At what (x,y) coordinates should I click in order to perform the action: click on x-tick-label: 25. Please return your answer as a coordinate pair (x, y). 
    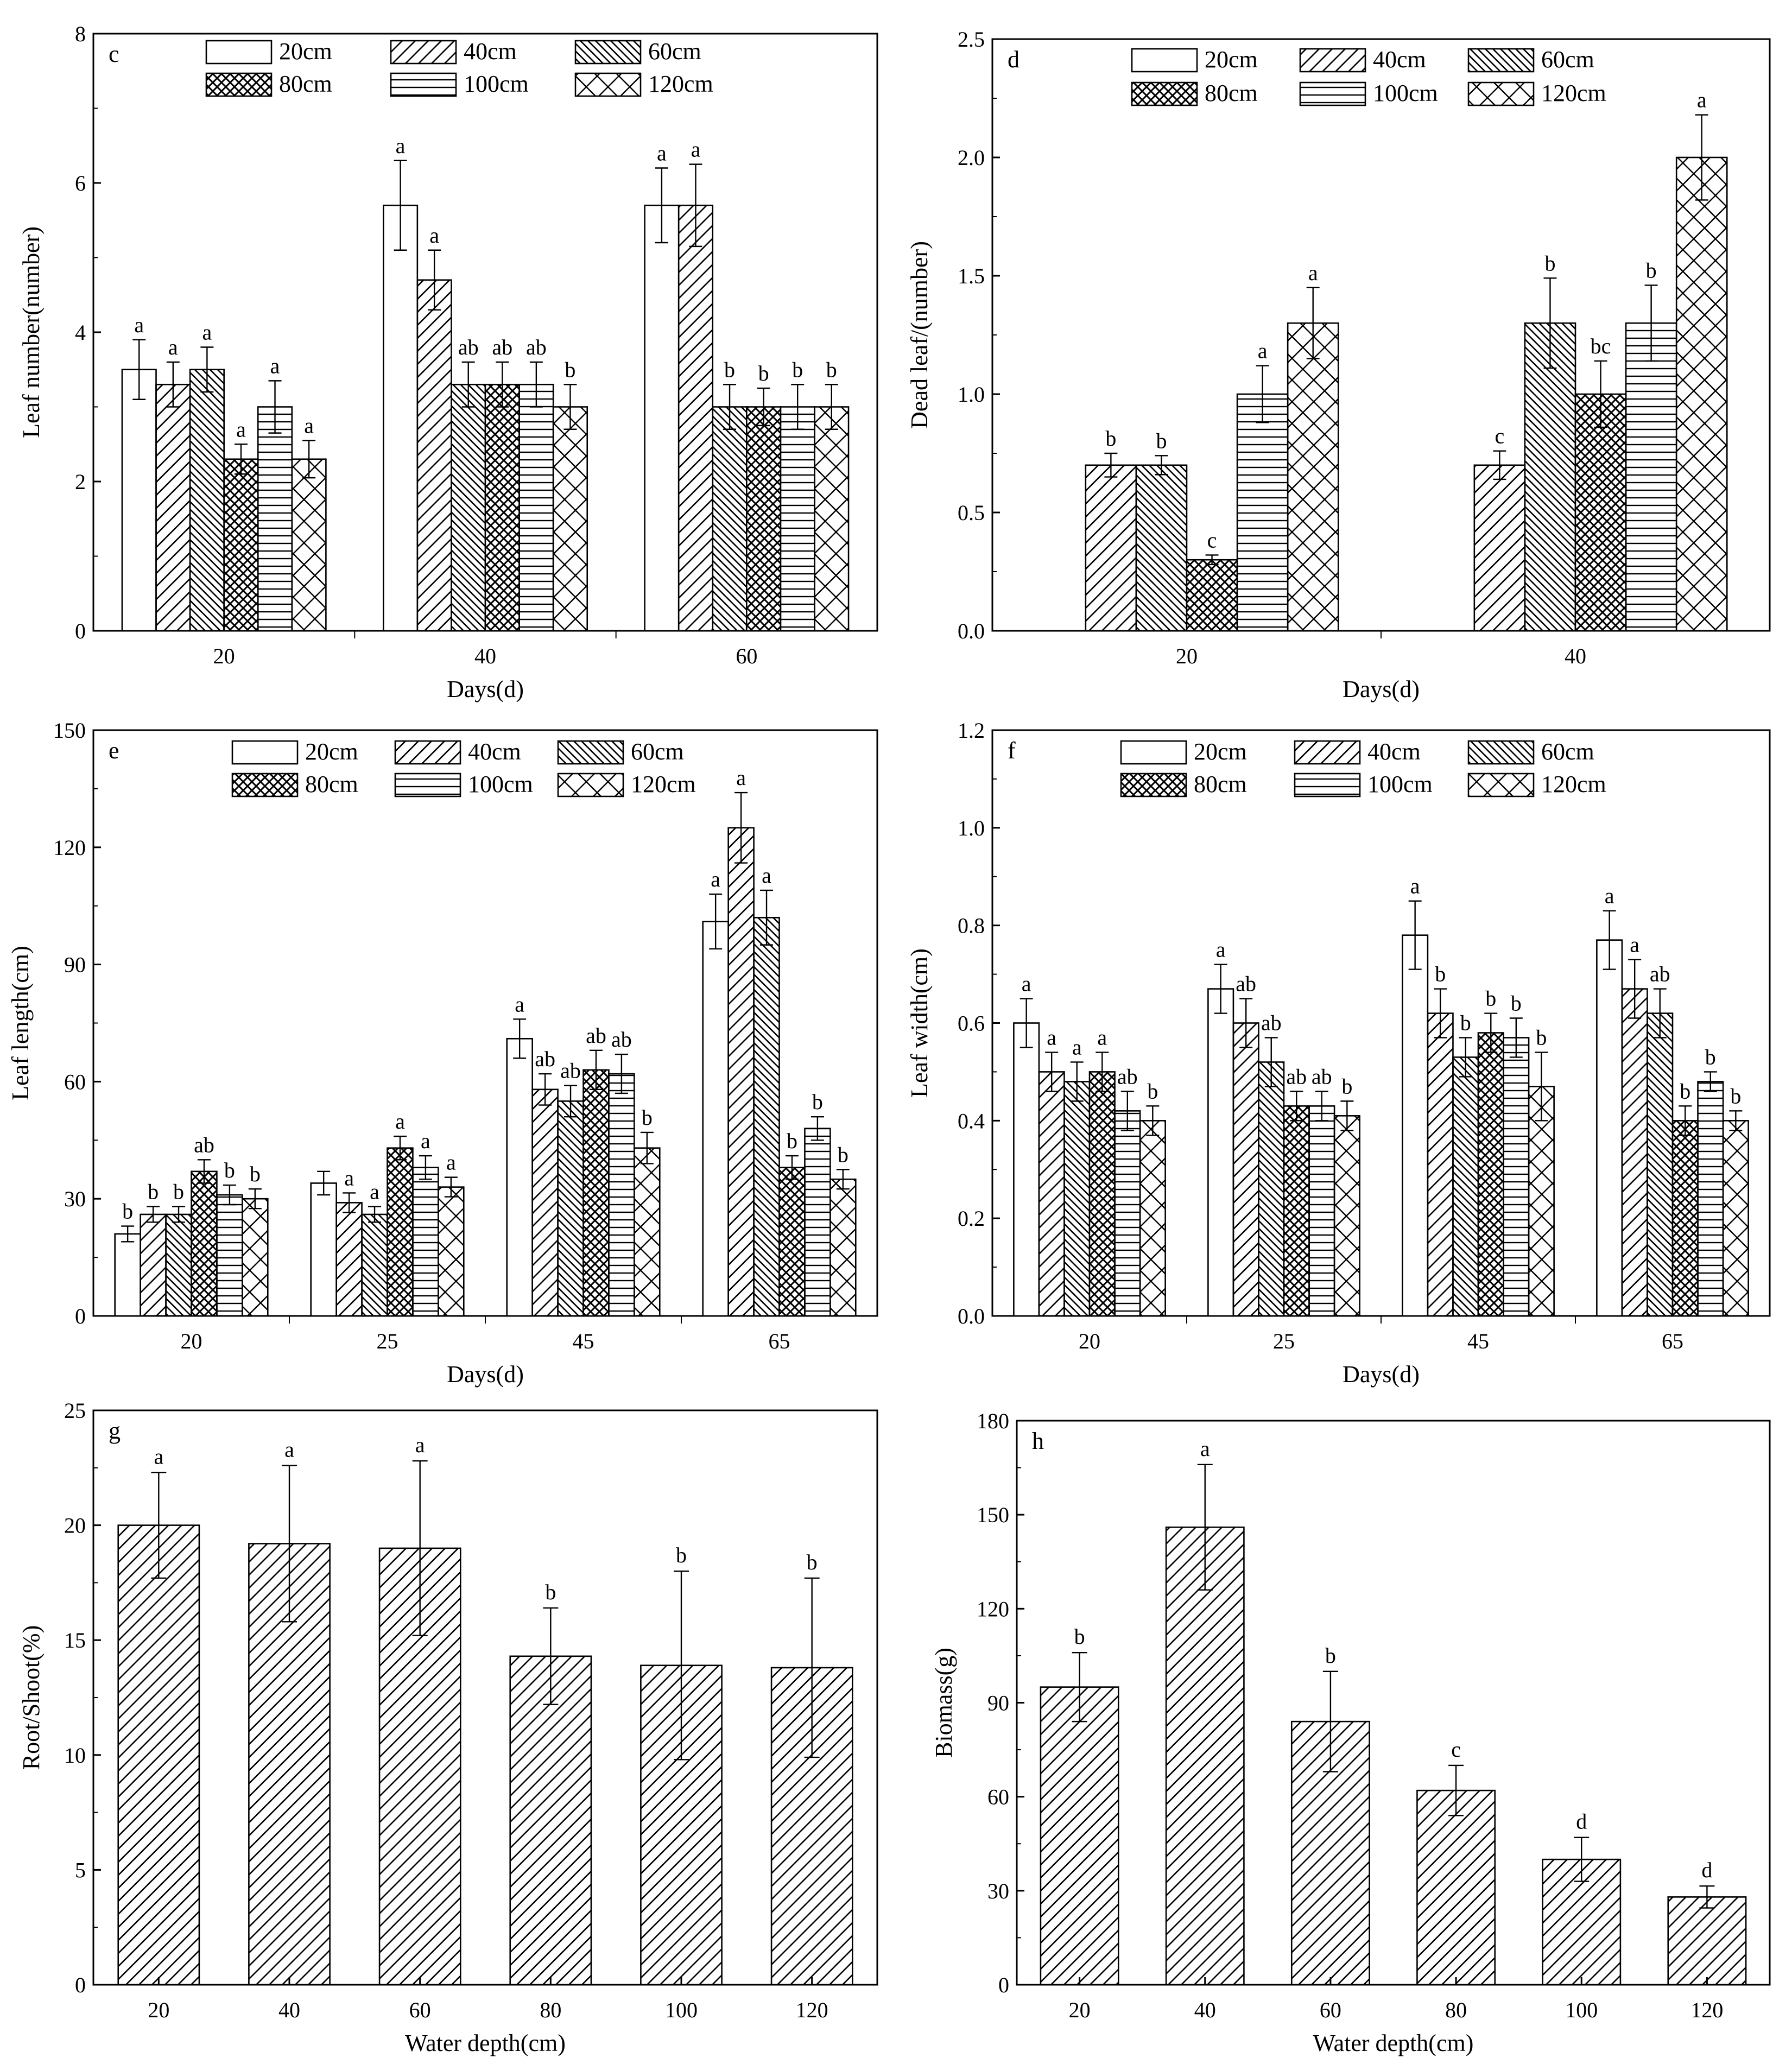
    Looking at the image, I should click on (387, 1341).